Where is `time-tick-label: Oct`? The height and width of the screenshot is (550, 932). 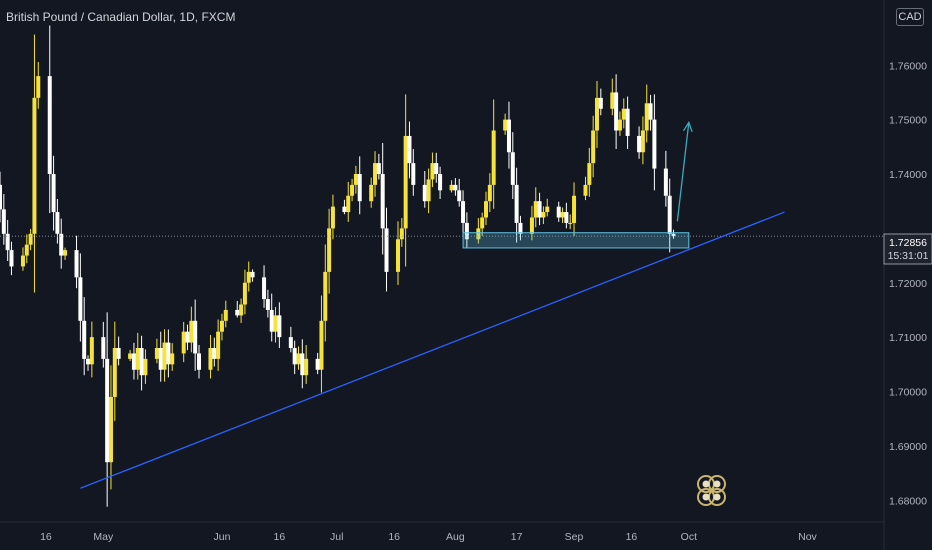
time-tick-label: Oct is located at coordinates (689, 537).